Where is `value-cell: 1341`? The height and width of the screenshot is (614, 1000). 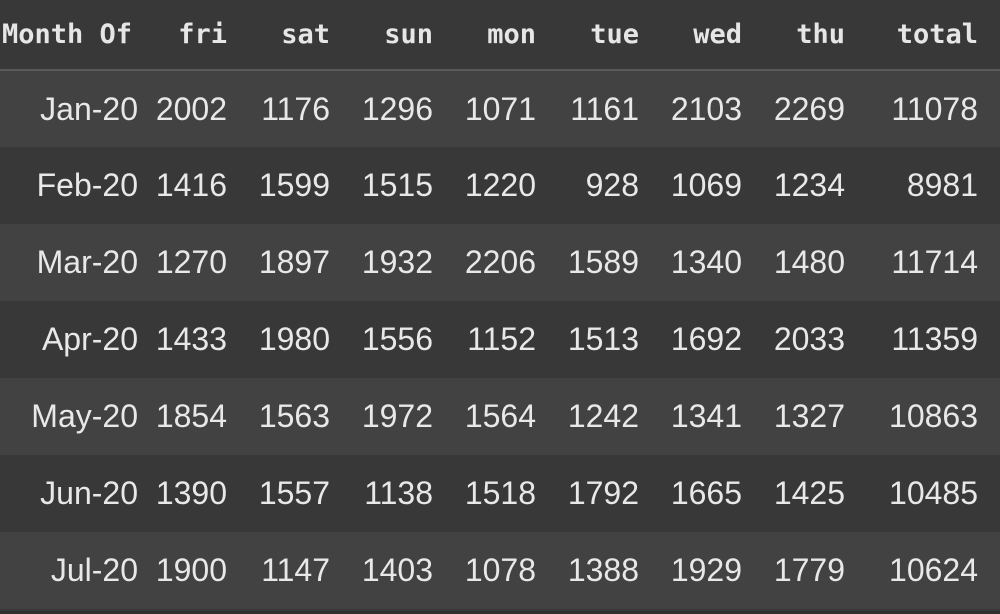 value-cell: 1341 is located at coordinates (706, 416).